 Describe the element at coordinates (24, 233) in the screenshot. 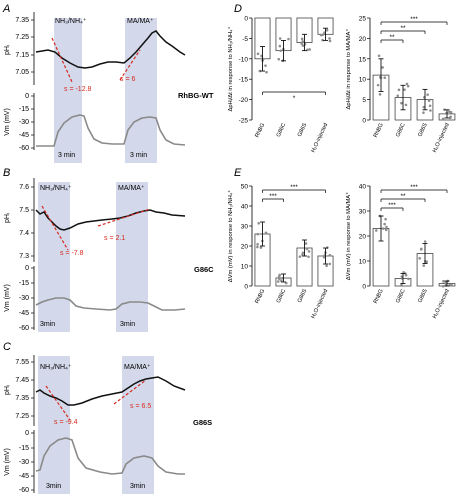

I see `ph-tick: 7.4` at that location.